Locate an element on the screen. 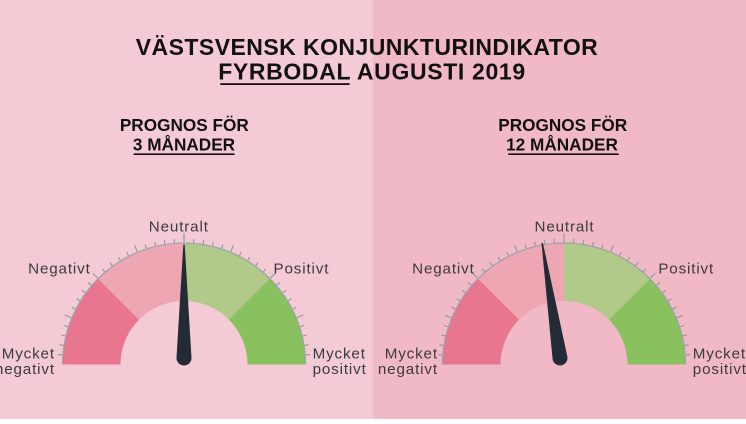 This screenshot has height=424, width=746. svg-text: 12 MÅNADER is located at coordinates (562, 145).